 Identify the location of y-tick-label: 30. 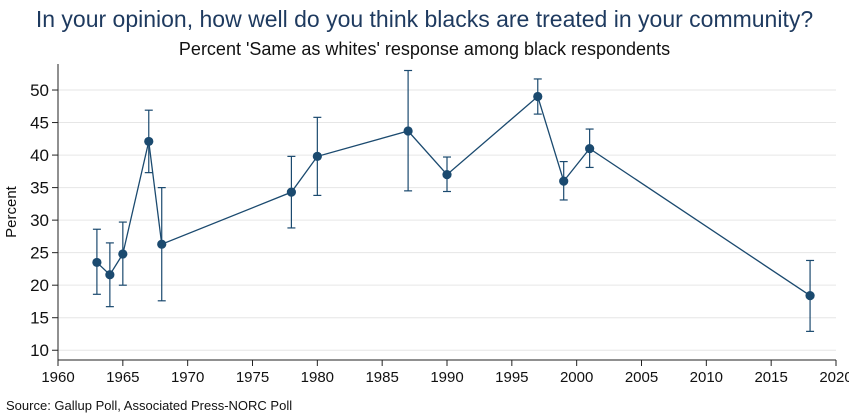
(39, 220).